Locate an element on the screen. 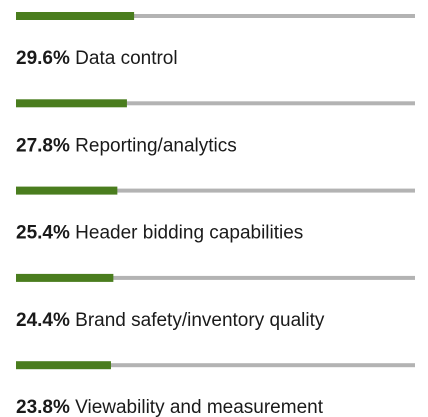 The image size is (428, 417). category-label: Viewability and measurement is located at coordinates (199, 407).